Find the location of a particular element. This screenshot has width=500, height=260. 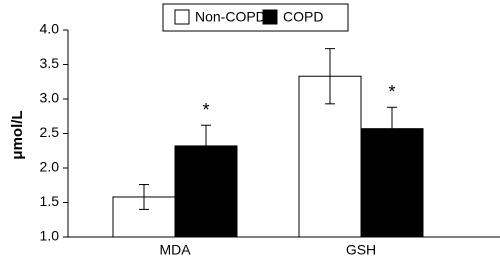

x-tick-label: MDA is located at coordinates (175, 250).